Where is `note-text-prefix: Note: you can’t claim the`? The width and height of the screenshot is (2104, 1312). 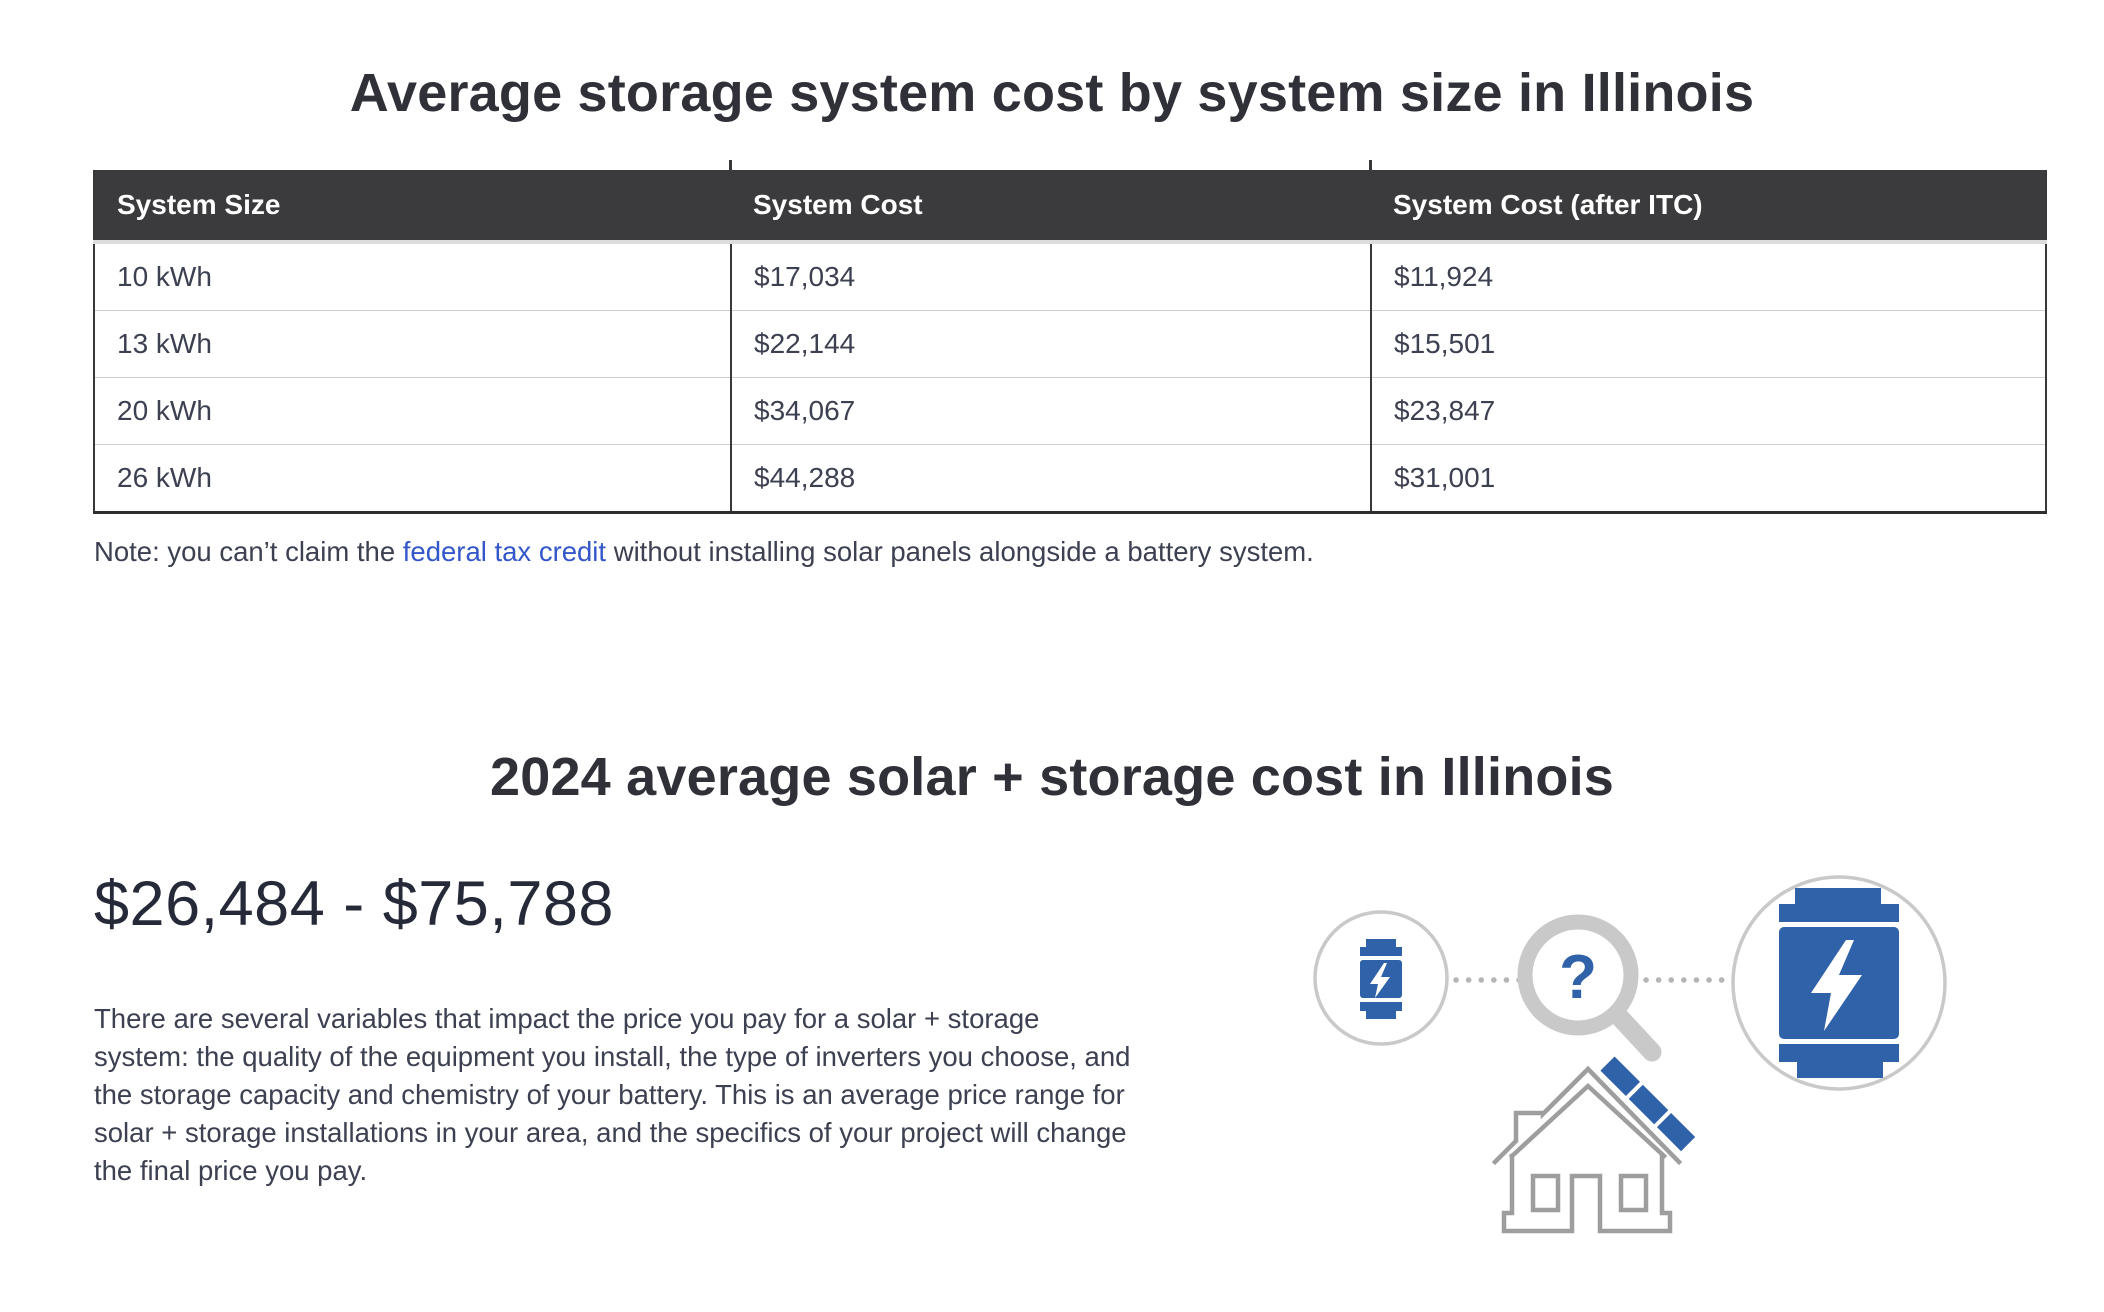
note-text-prefix: Note: you can’t claim the is located at coordinates (248, 551).